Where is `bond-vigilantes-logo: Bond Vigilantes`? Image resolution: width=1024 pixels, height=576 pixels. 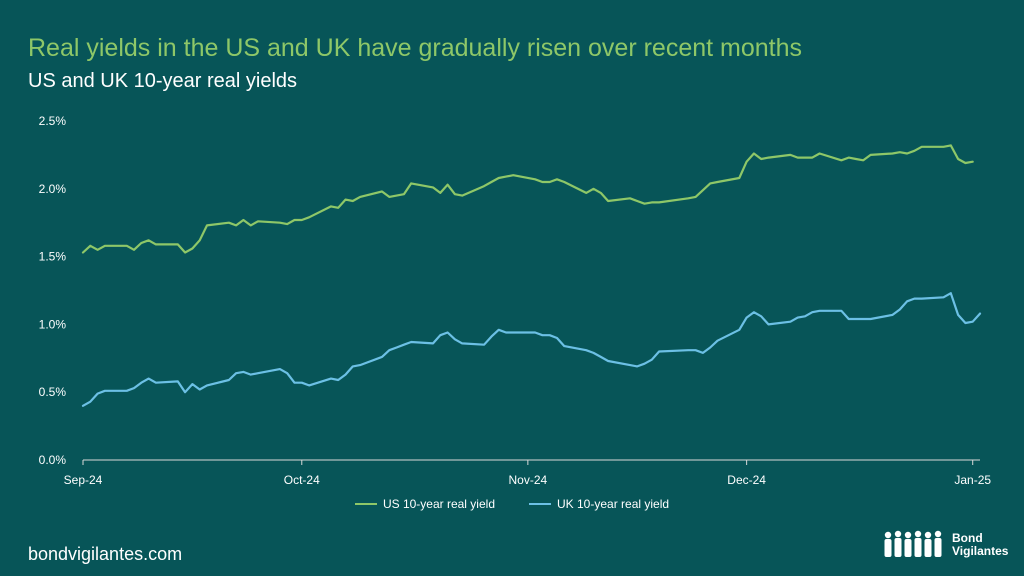
bond-vigilantes-logo: Bond Vigilantes is located at coordinates (945, 545).